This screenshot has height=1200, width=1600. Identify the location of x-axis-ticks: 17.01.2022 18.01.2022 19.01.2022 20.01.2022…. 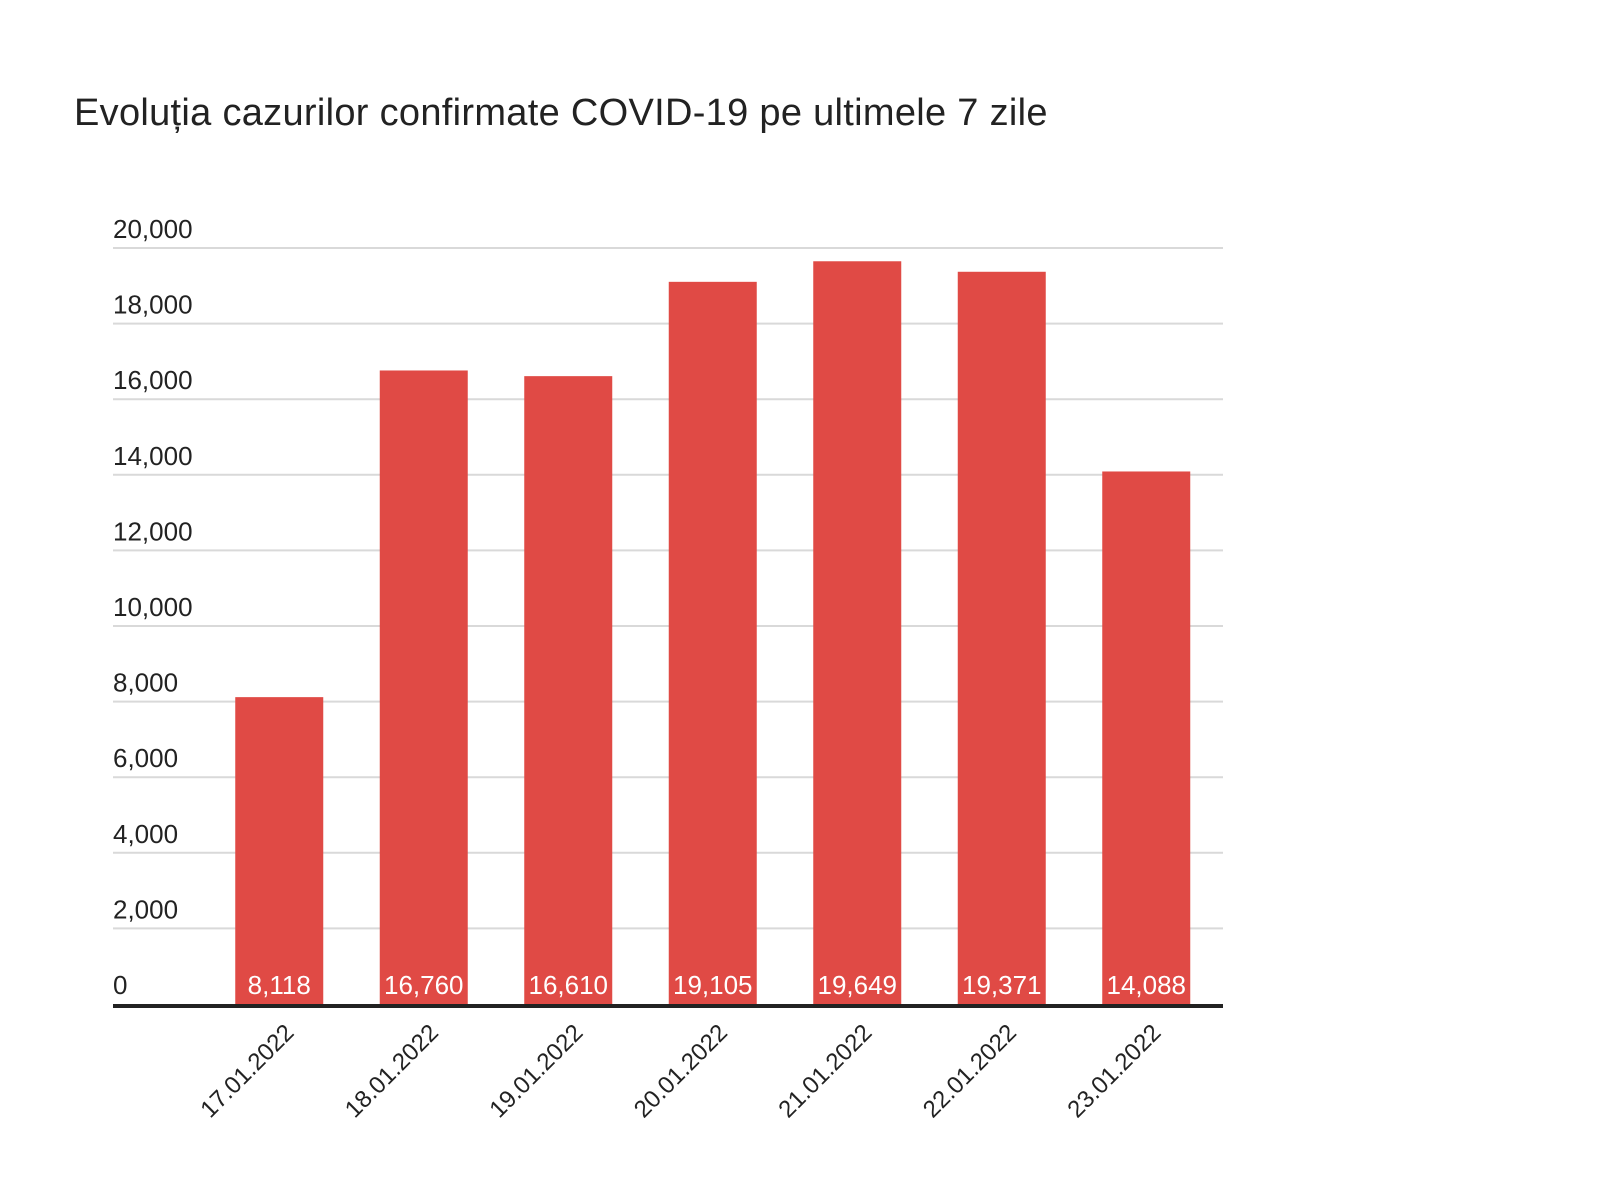
(680, 1071).